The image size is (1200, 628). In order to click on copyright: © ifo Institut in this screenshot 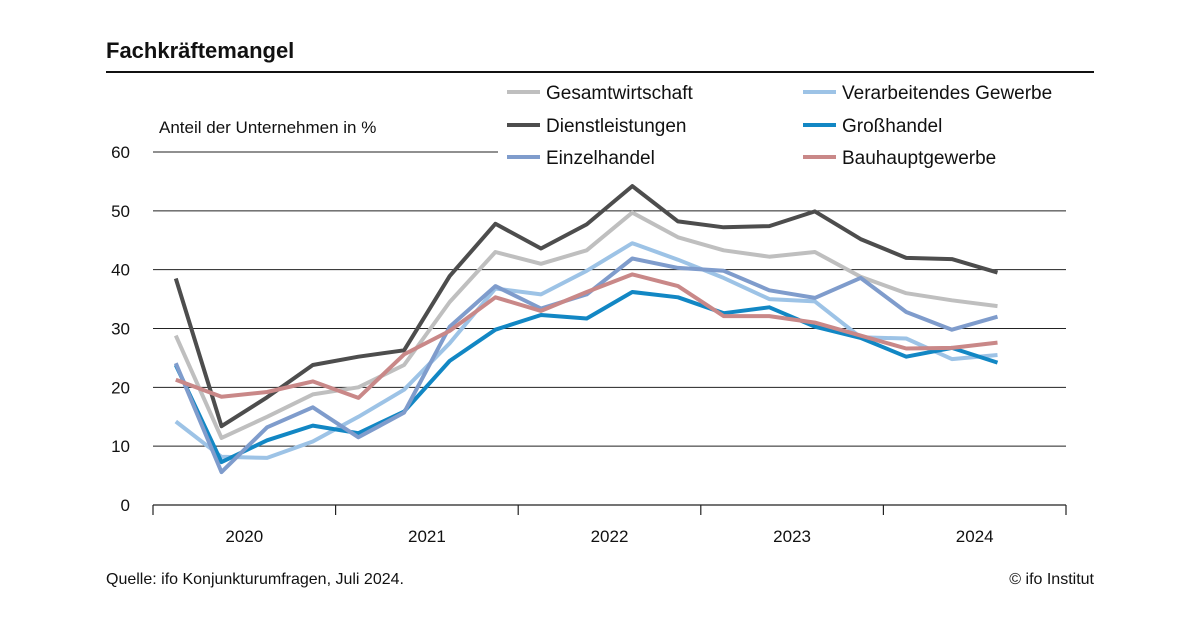, I will do `click(1051, 579)`.